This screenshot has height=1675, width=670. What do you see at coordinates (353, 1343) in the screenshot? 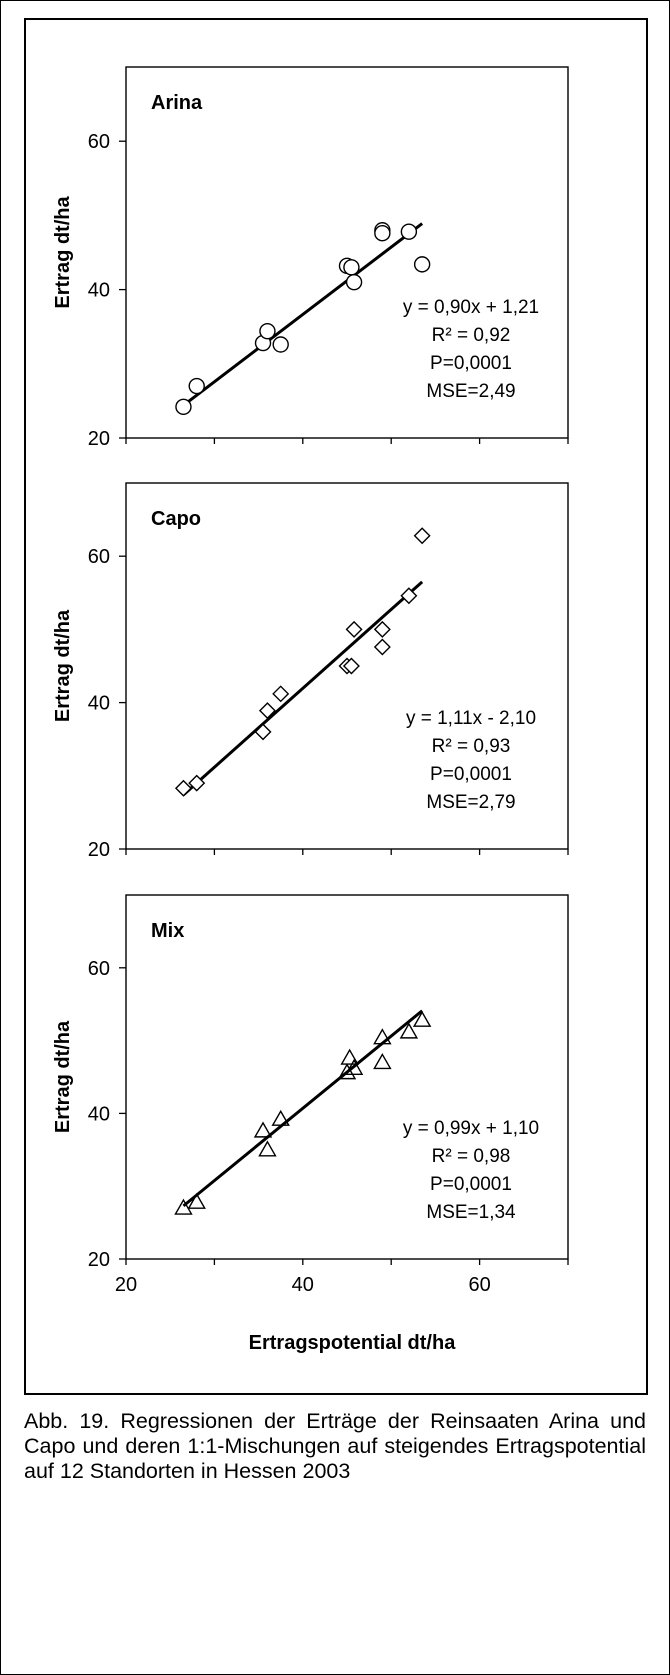
I see `x-axis-label: Ertragspotential dt/ha` at bounding box center [353, 1343].